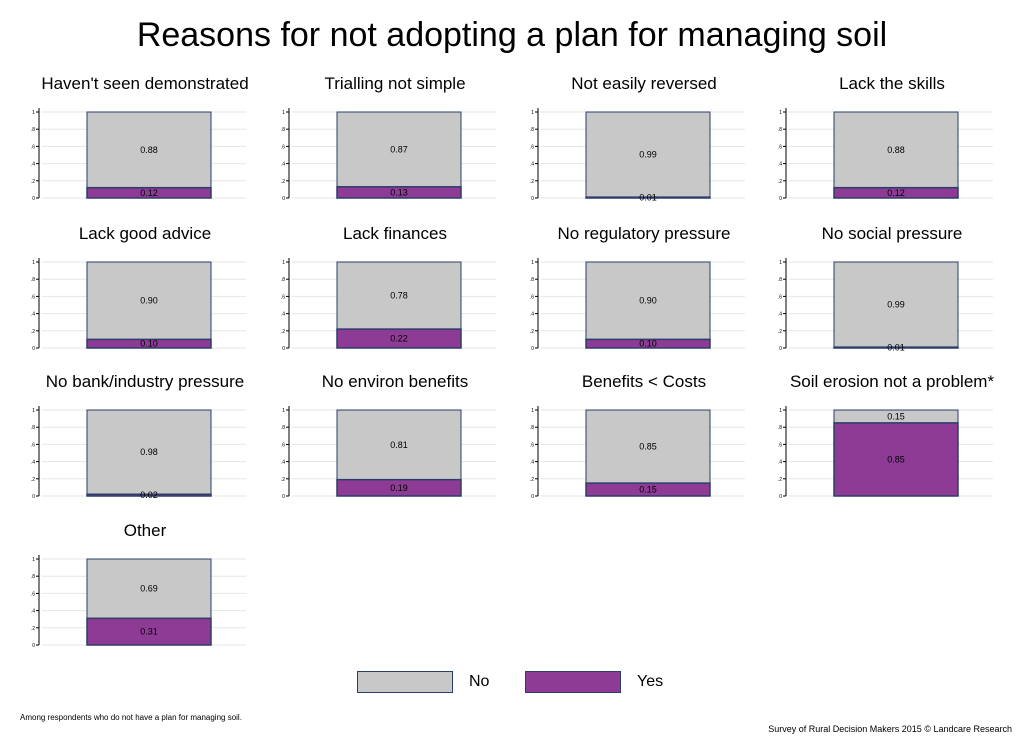 The width and height of the screenshot is (1024, 745). I want to click on data-label-yes: 0.13, so click(399, 192).